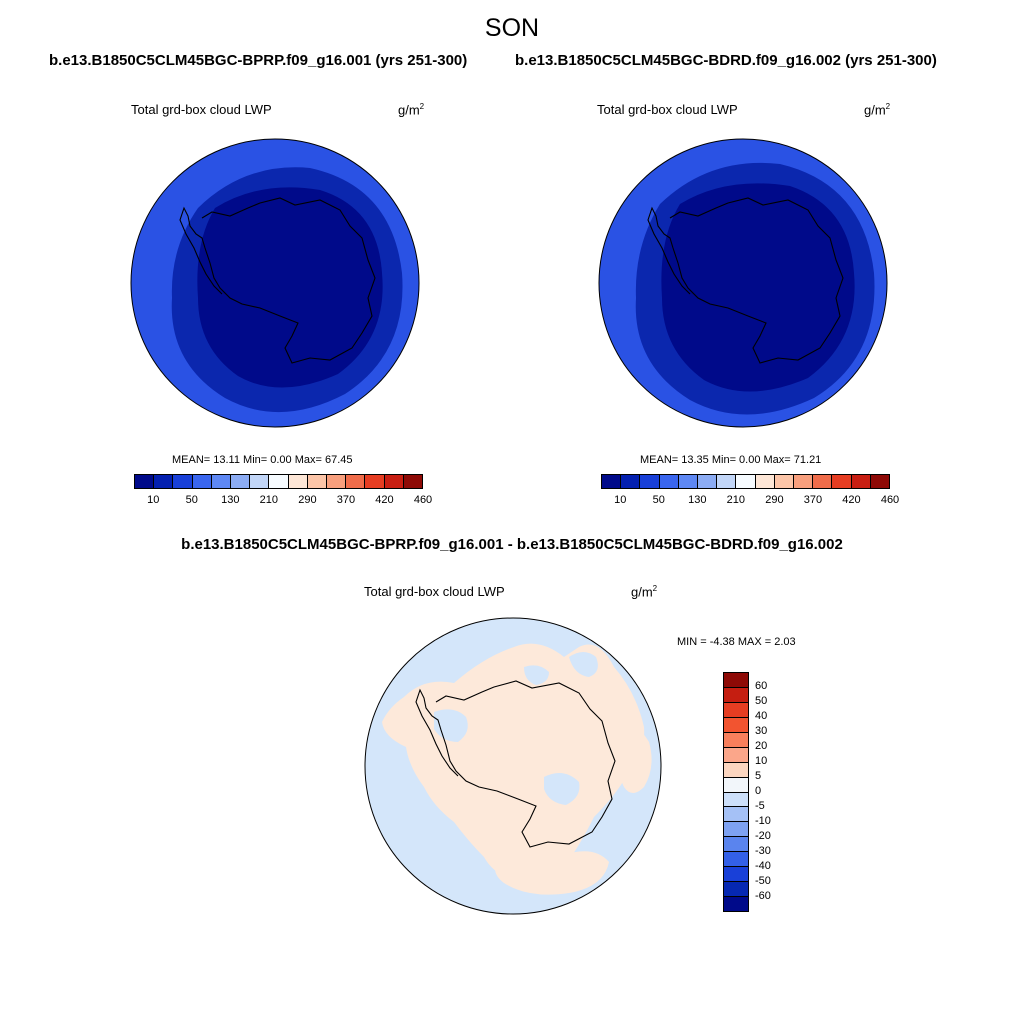  Describe the element at coordinates (307, 500) in the screenshot. I see `panel1-colorbar-tick-label: 290` at that location.